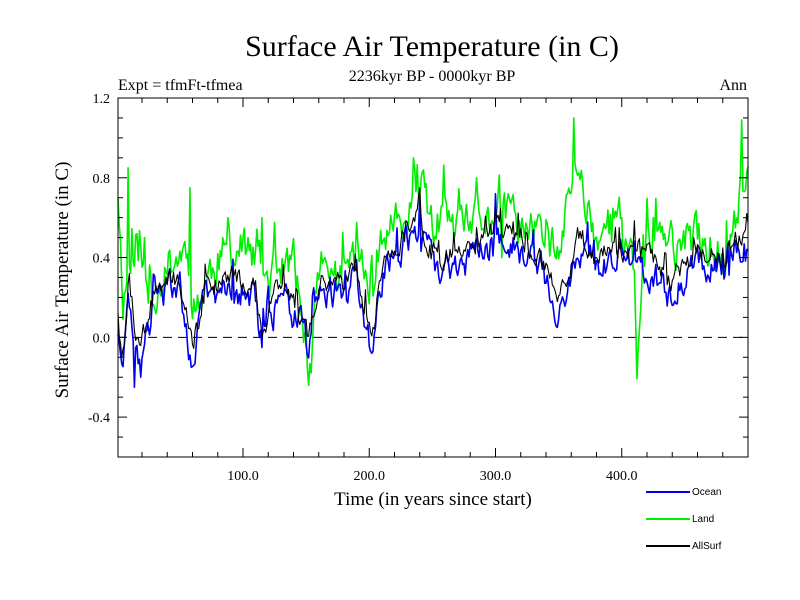  What do you see at coordinates (432, 76) in the screenshot?
I see `chart-subtitle: 2236kyr BP - 0000kyr BP` at bounding box center [432, 76].